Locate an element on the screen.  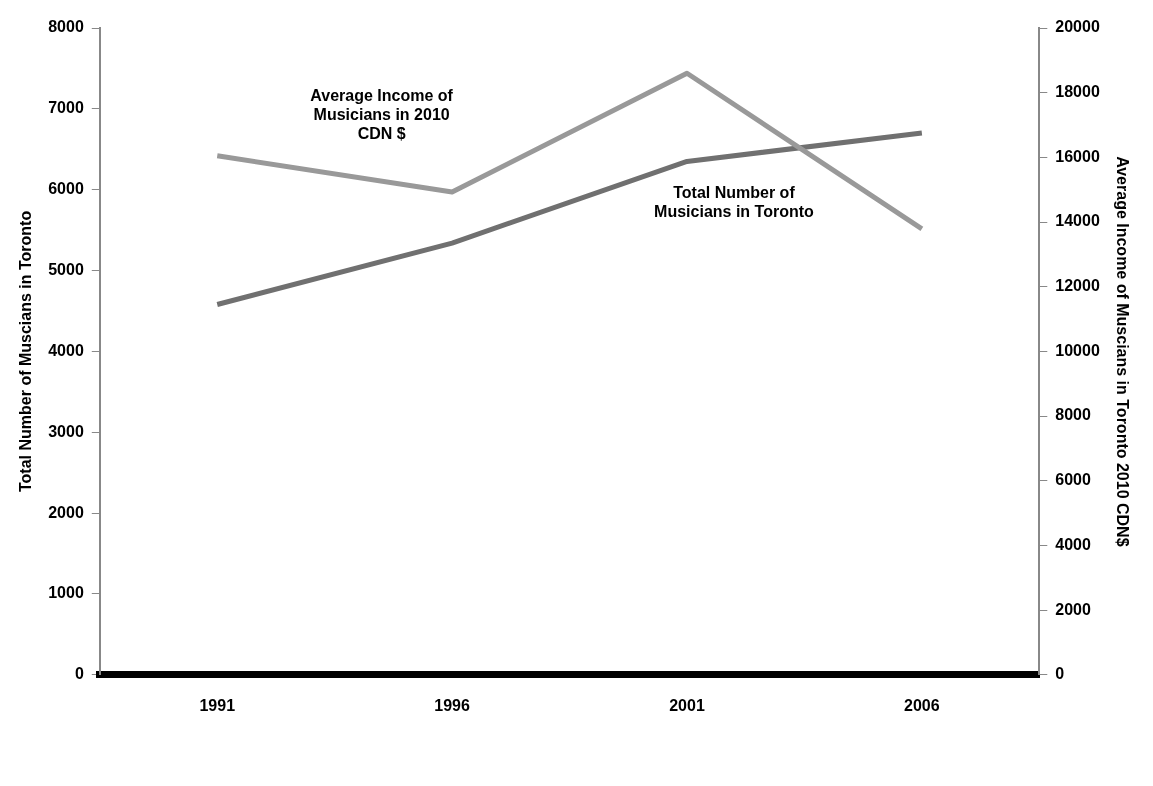
y-tick-label: 8000 is located at coordinates (66, 27).